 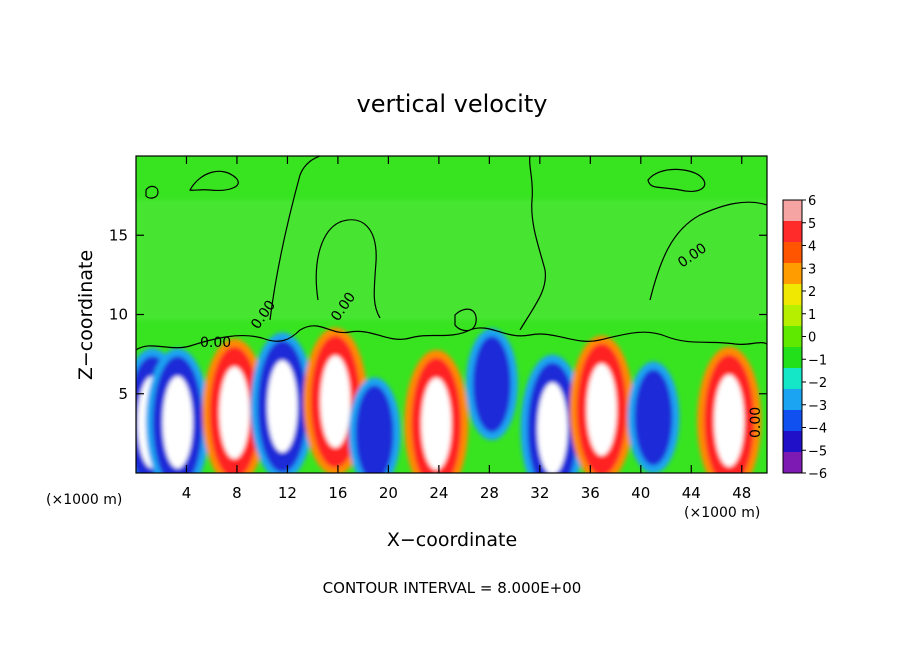 I want to click on x-unit-label-right: (×1000 m), so click(x=722, y=513).